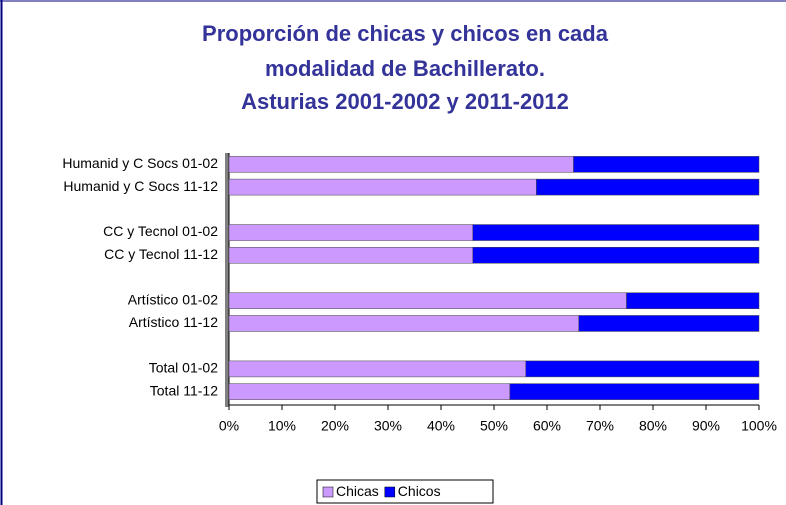  What do you see at coordinates (173, 299) in the screenshot?
I see `y-tick-label: Artístico 01-02` at bounding box center [173, 299].